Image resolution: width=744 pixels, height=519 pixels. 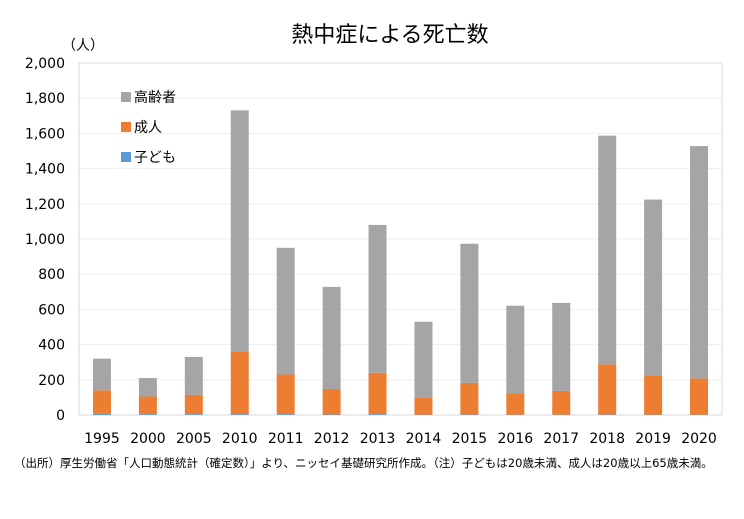 What do you see at coordinates (51, 275) in the screenshot?
I see `y-tick-label: 800` at bounding box center [51, 275].